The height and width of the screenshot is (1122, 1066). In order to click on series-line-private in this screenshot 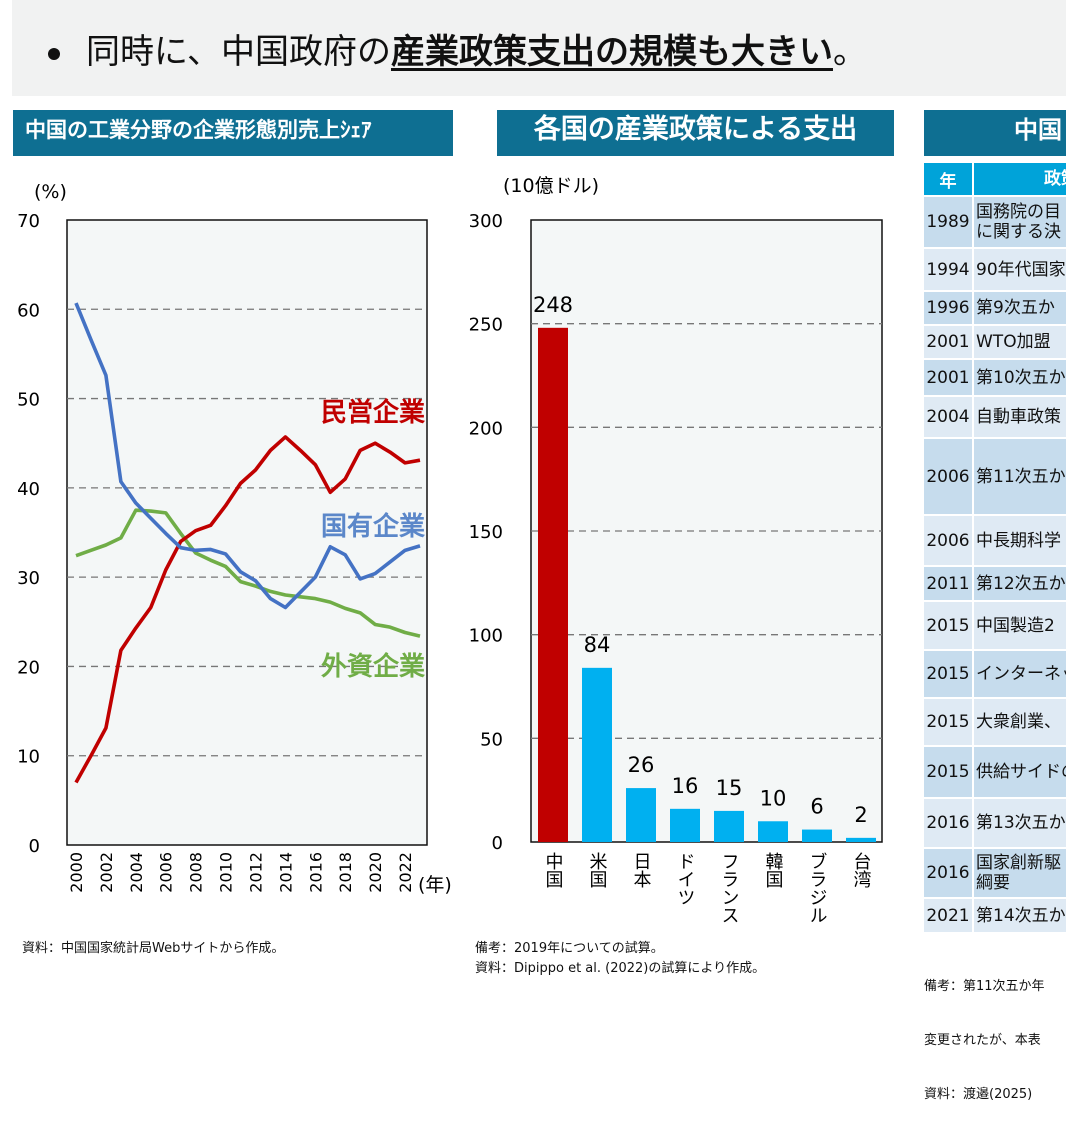, I will do `click(247, 609)`.